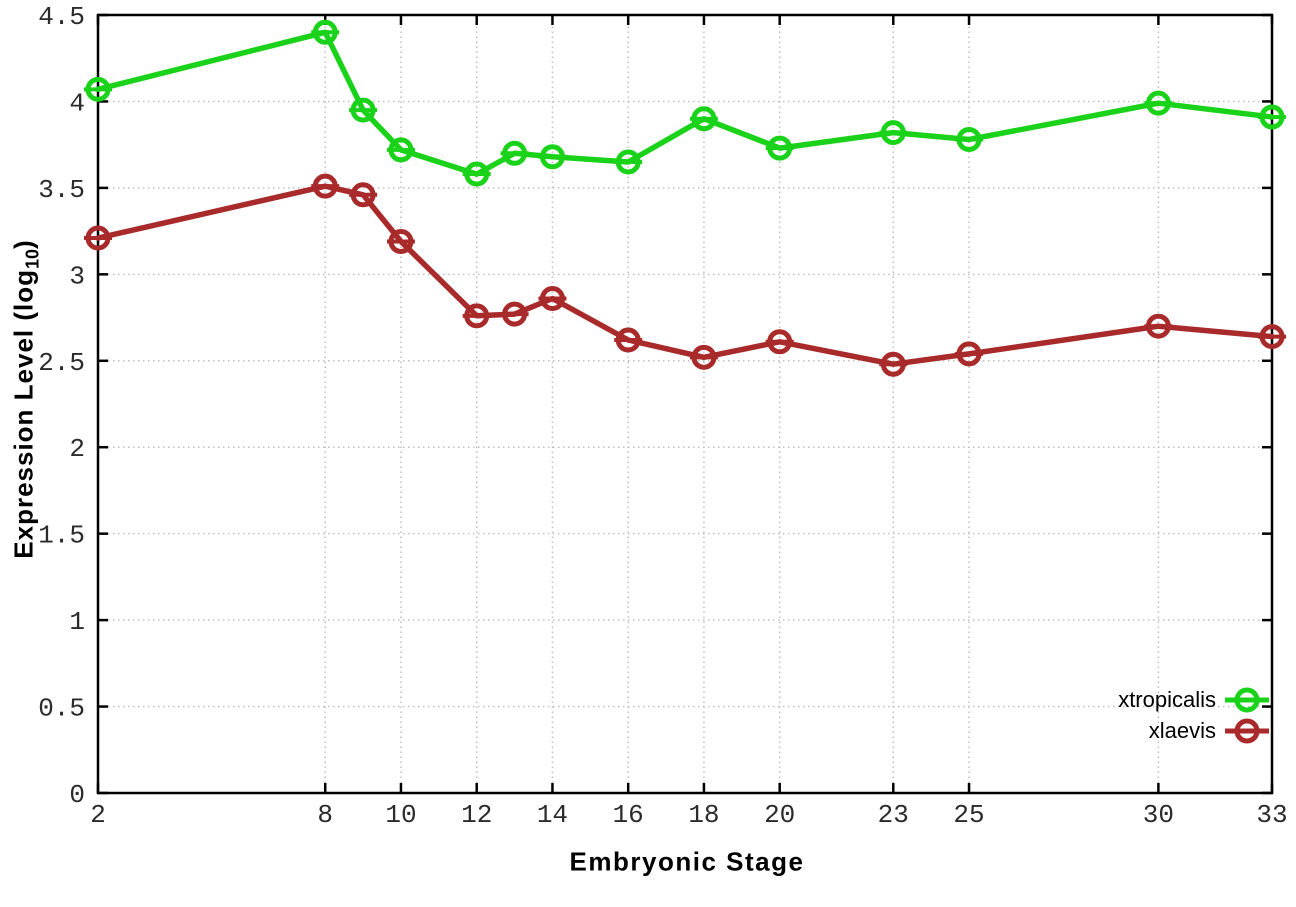 The height and width of the screenshot is (907, 1296). I want to click on x-tick-label: 10, so click(400, 815).